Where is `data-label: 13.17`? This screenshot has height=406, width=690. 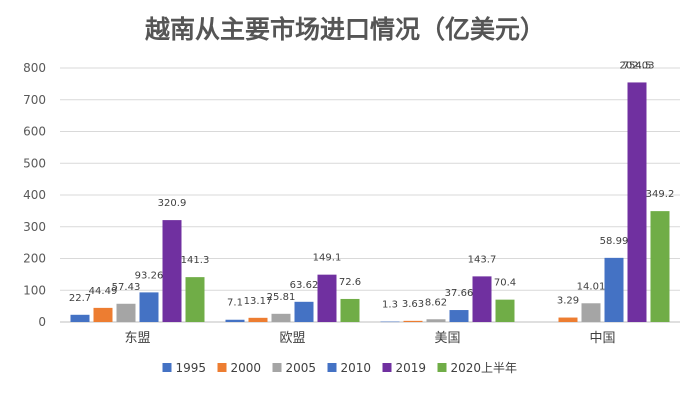
data-label: 13.17 is located at coordinates (258, 301).